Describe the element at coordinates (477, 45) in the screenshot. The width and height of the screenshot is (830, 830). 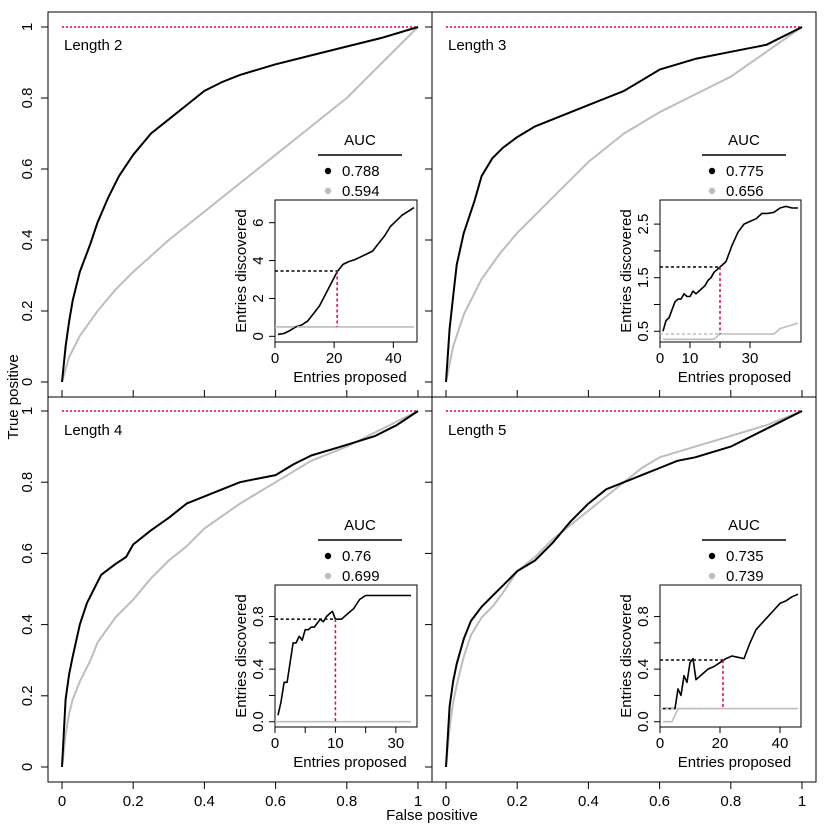
I see `panel-title: Length 3` at that location.